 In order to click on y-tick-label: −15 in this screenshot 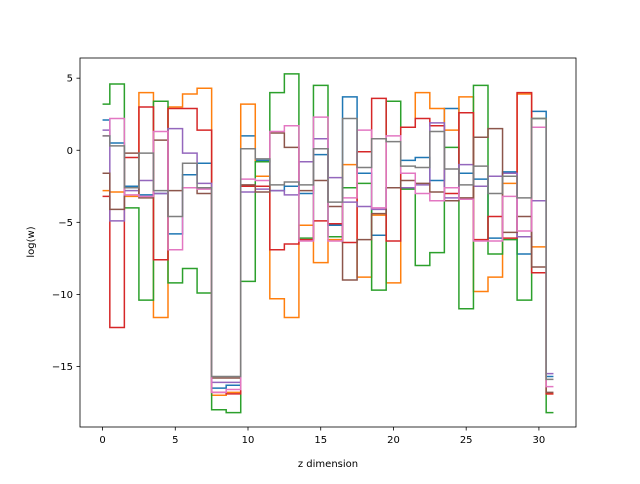, I will do `click(62, 367)`.